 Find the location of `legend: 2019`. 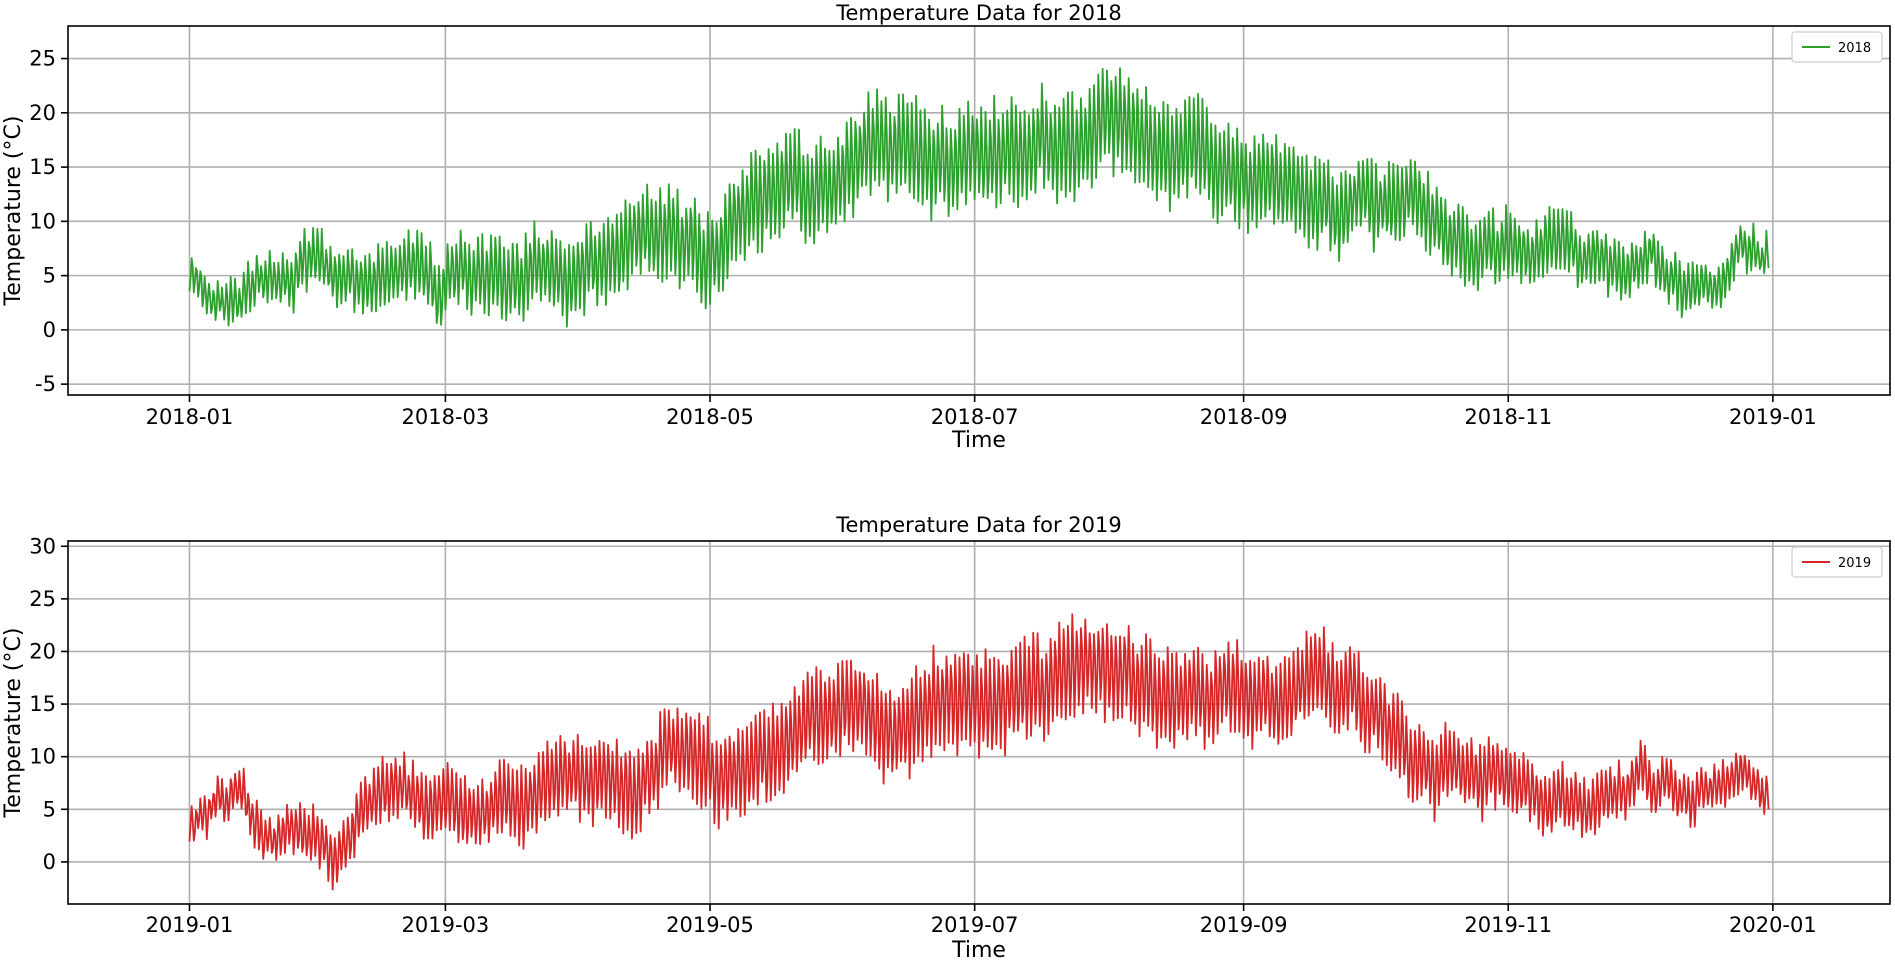

legend: 2019 is located at coordinates (1837, 562).